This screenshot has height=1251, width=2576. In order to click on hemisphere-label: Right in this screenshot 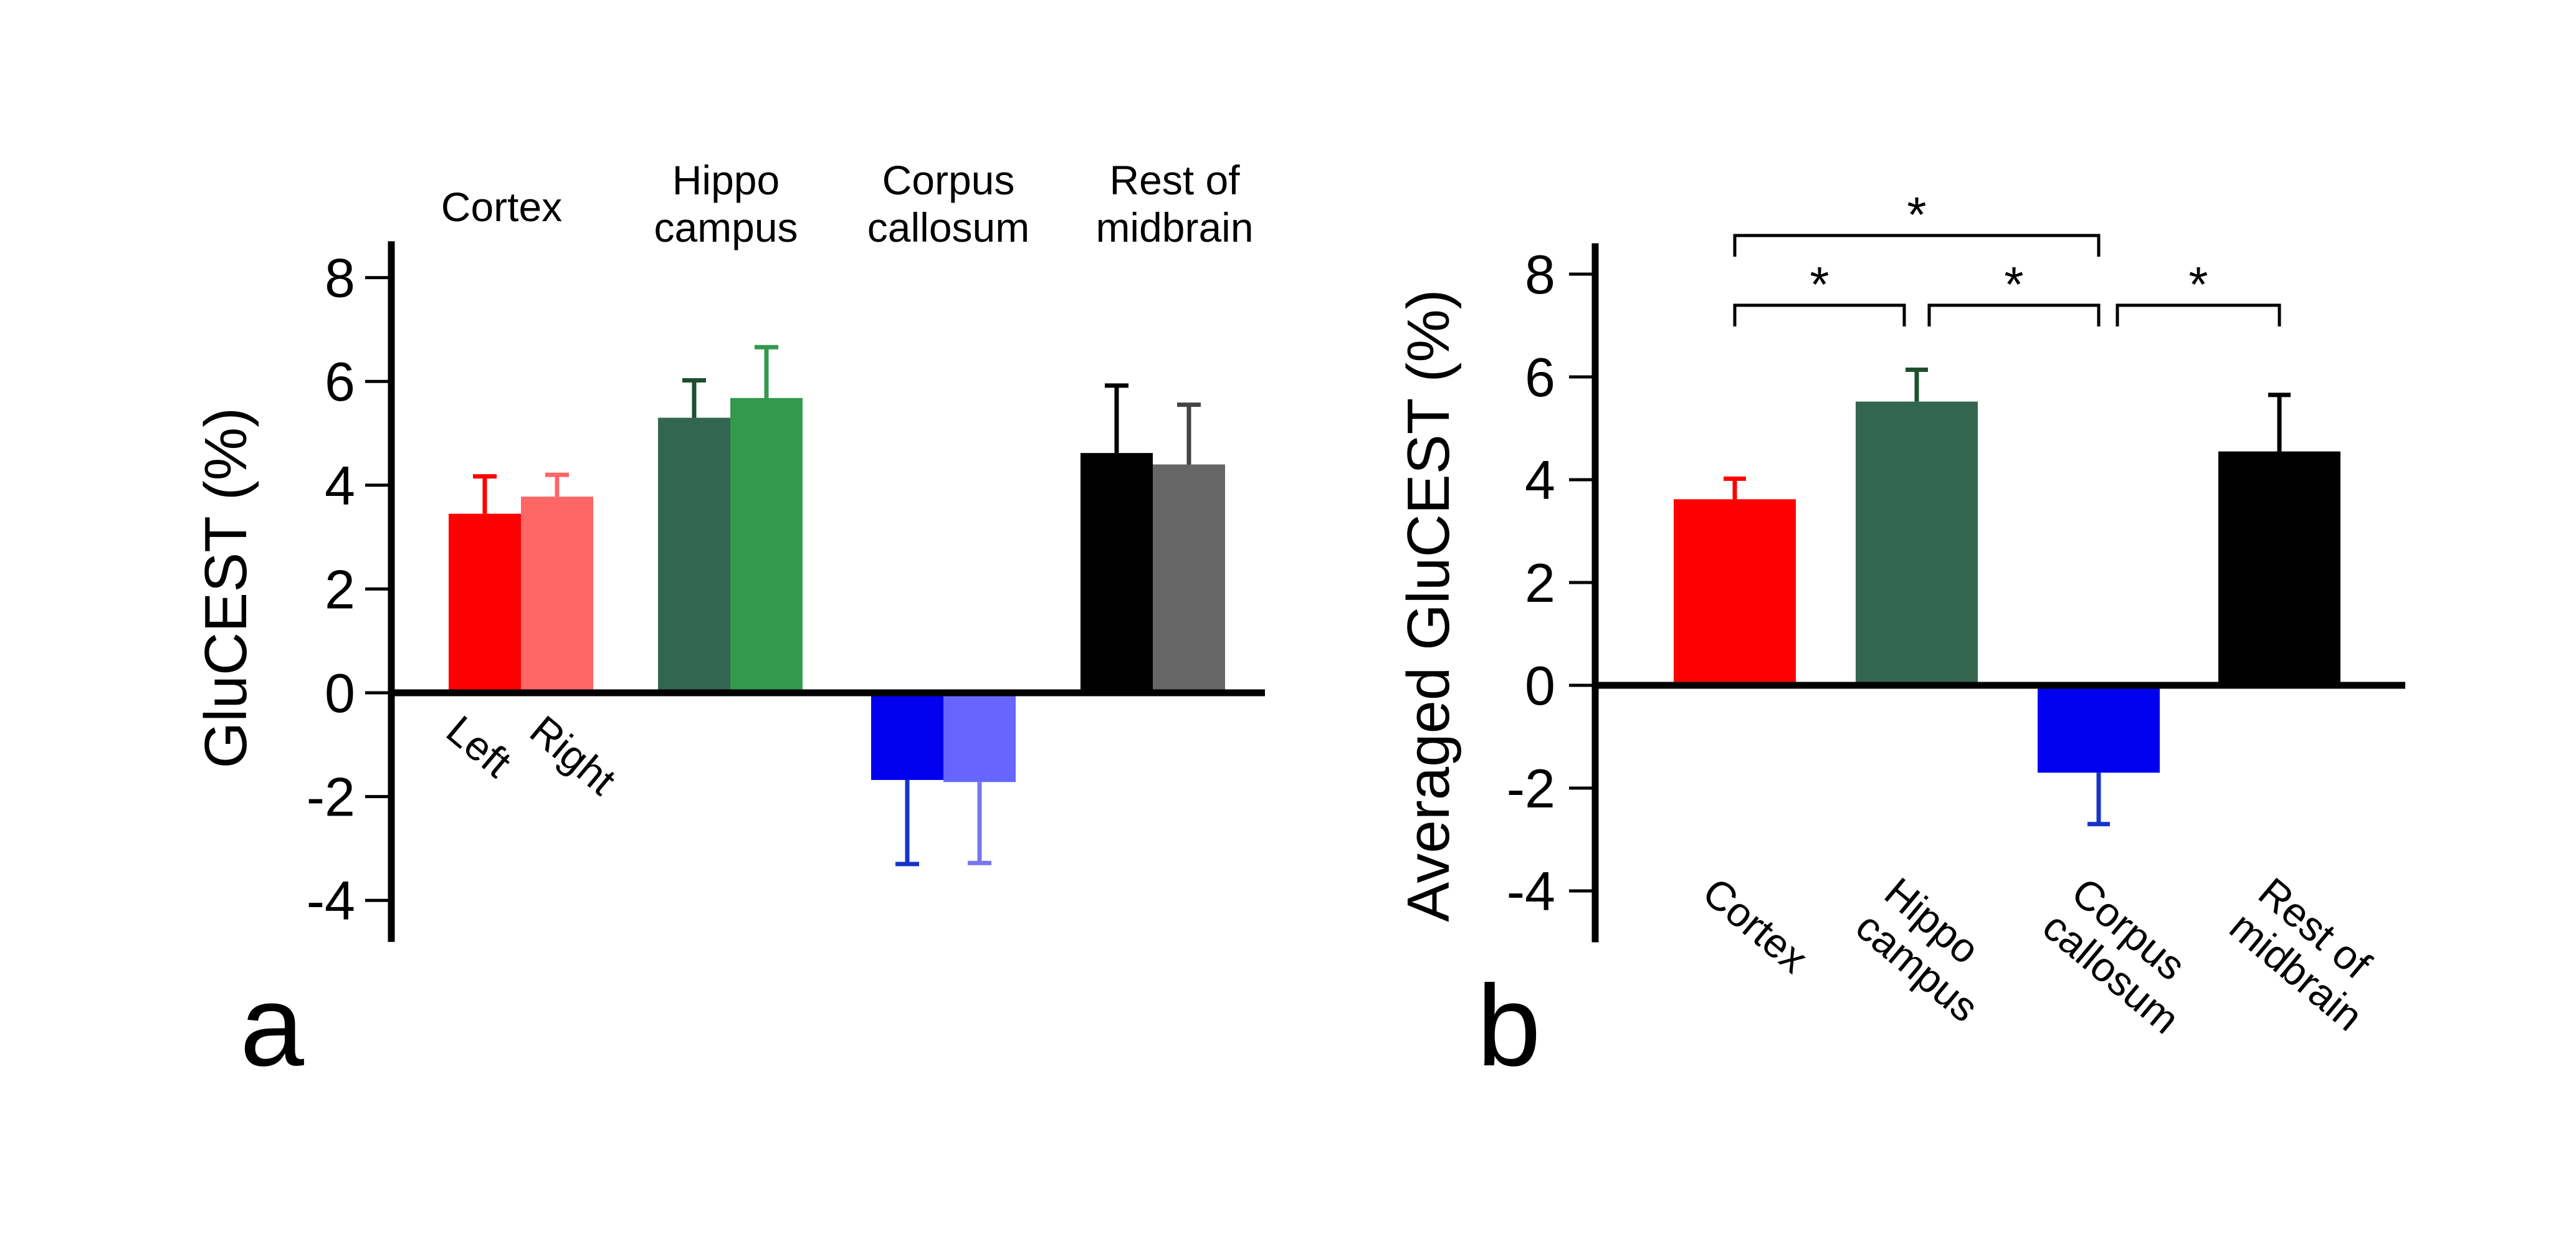, I will do `click(573, 755)`.